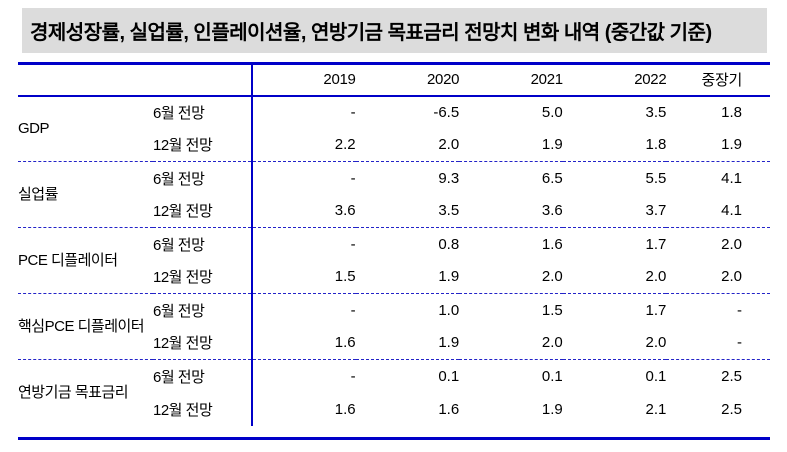 The width and height of the screenshot is (787, 452). I want to click on table-row: 12월 전망 1.5 1.9 2.0 2.0 2.0, so click(394, 277).